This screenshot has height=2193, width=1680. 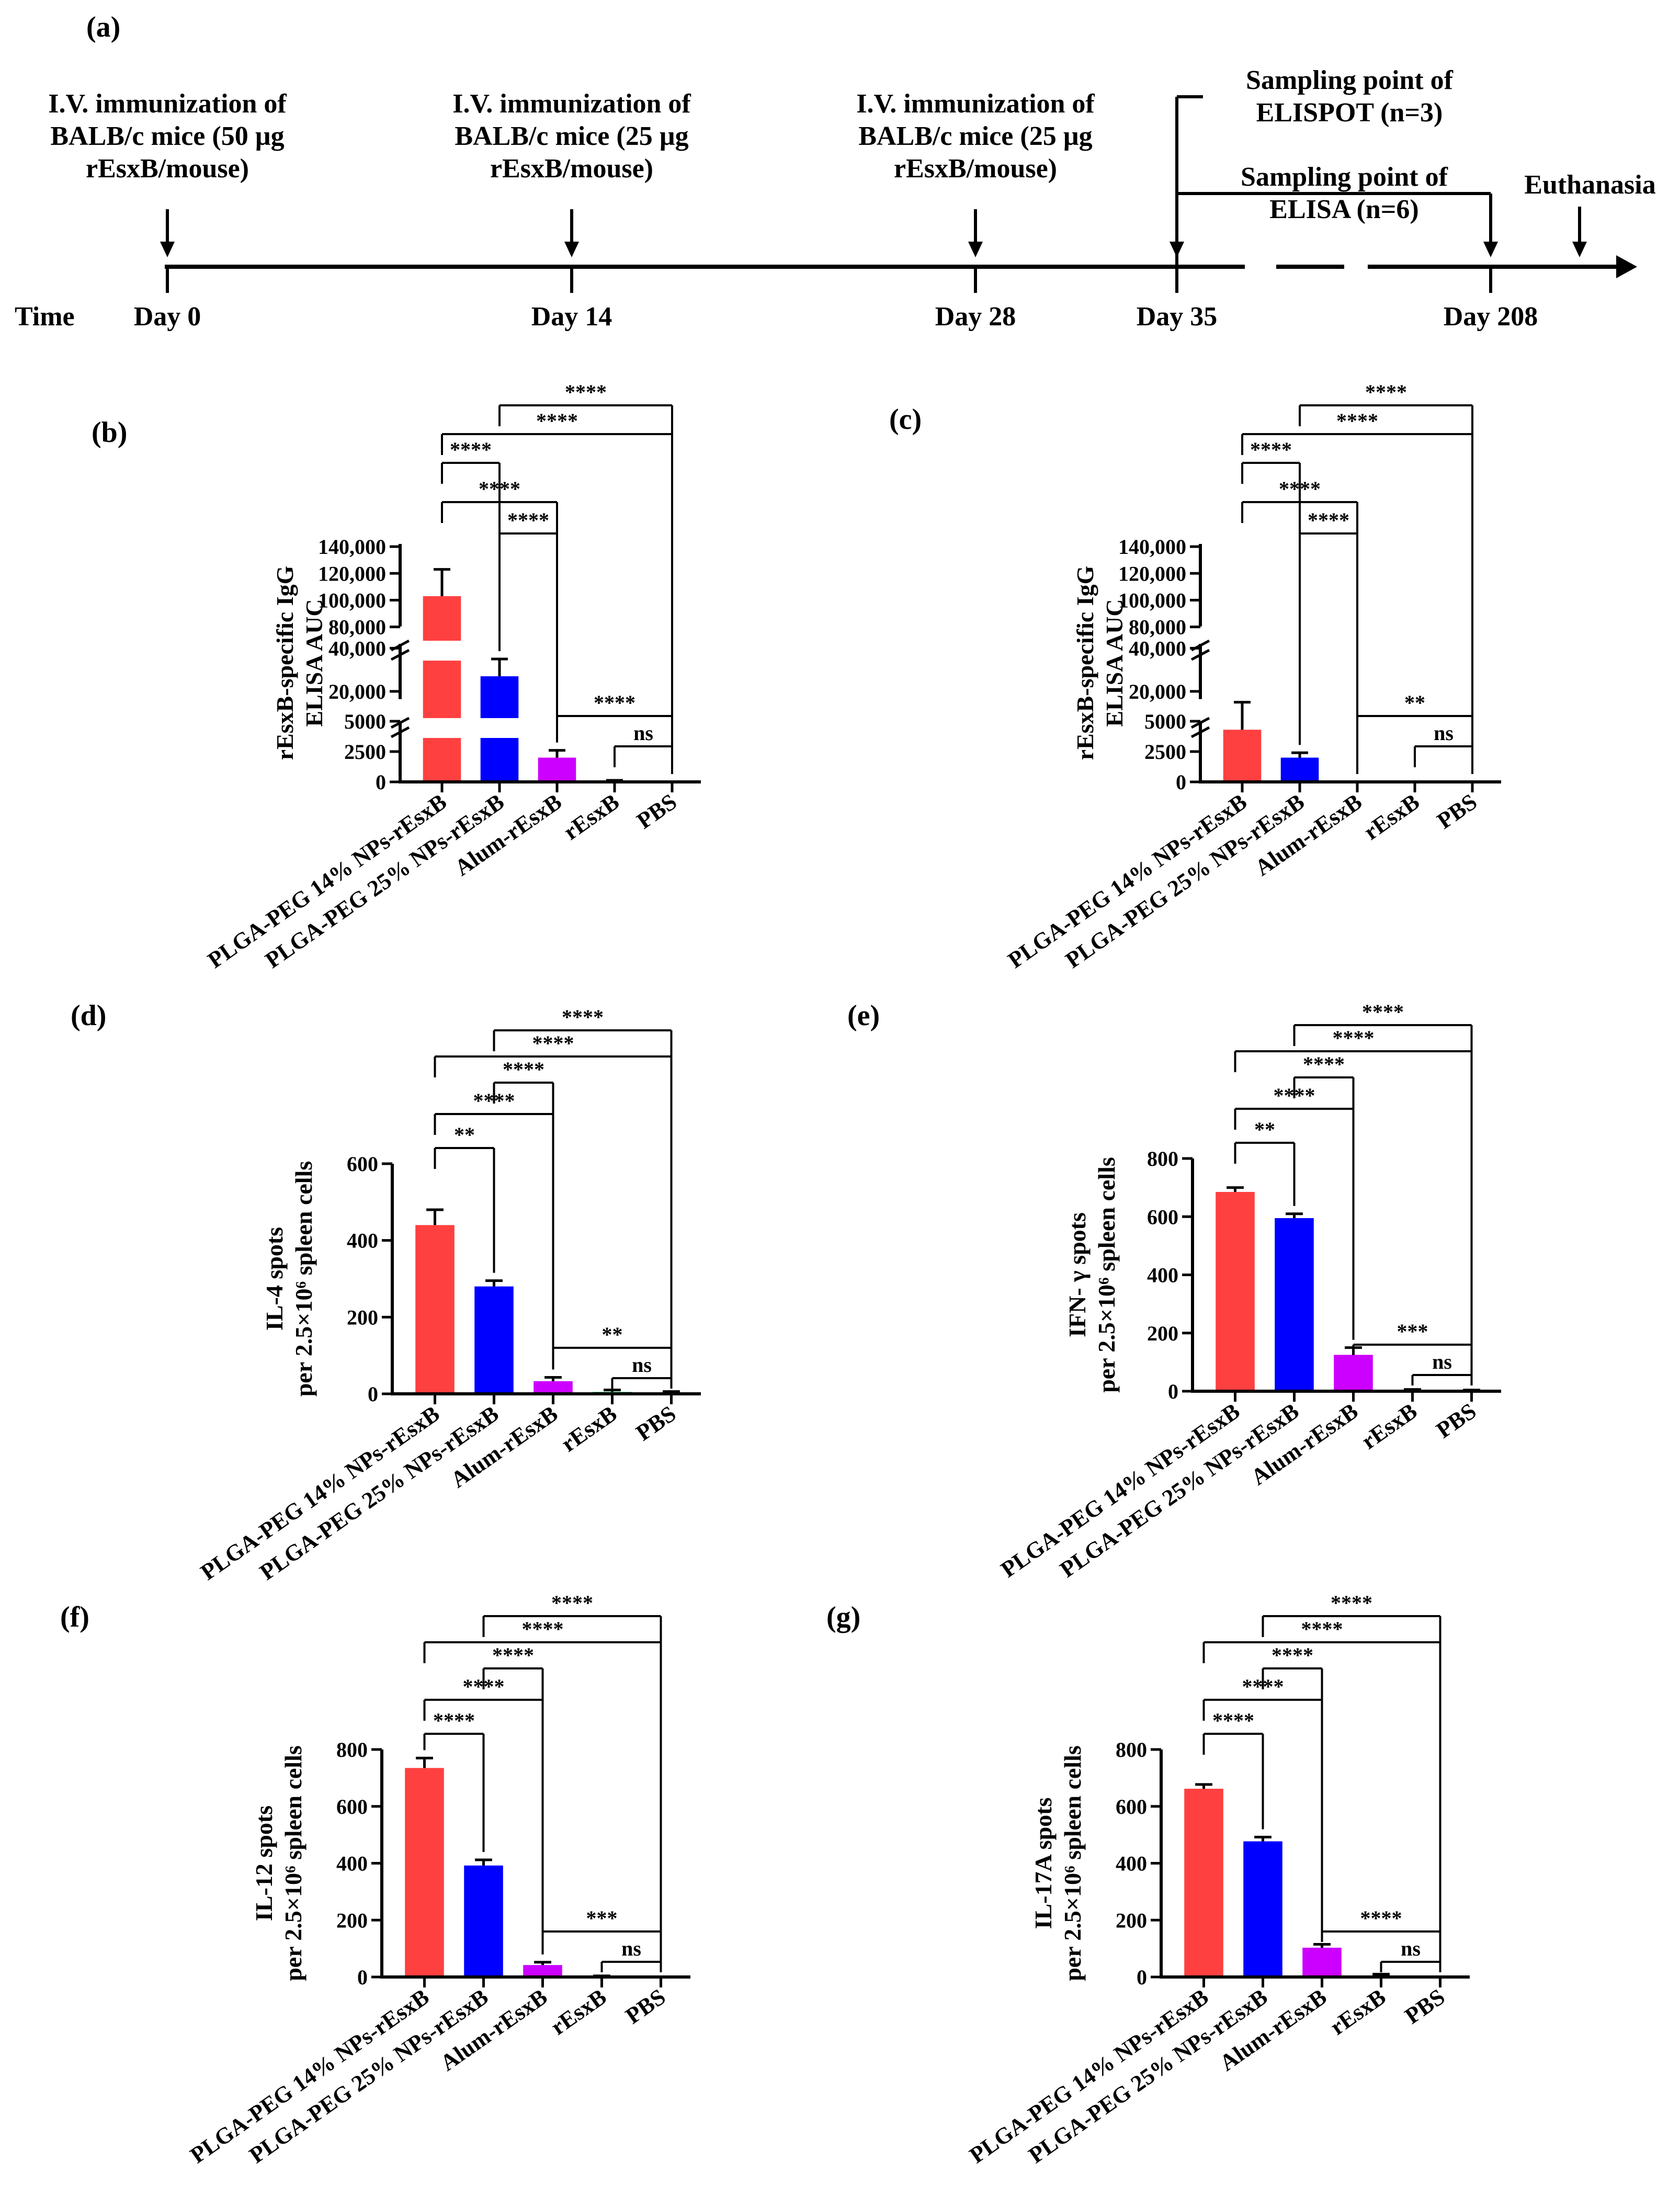 I want to click on immunization-text: BALB/c mice (50 µg, so click(x=167, y=136).